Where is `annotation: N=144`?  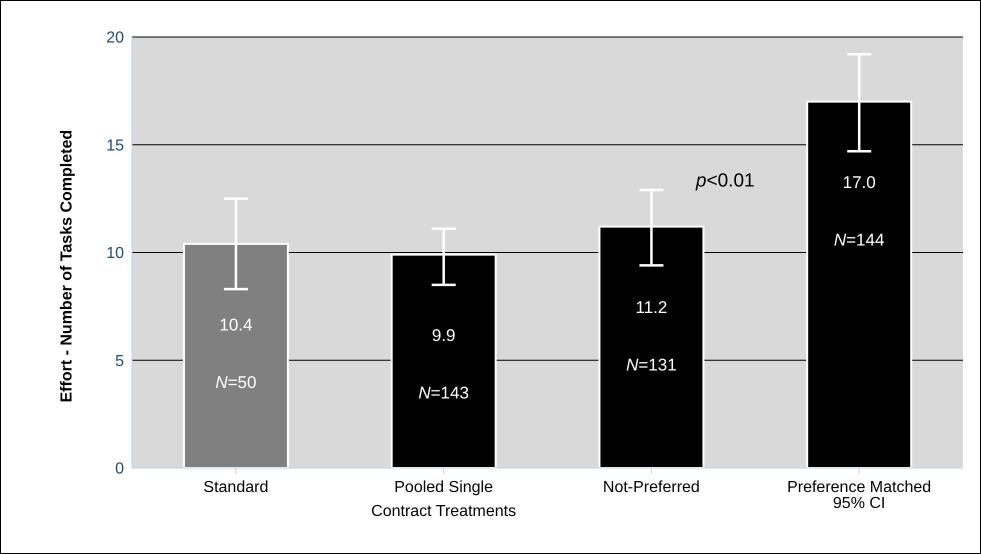 annotation: N=144 is located at coordinates (859, 240).